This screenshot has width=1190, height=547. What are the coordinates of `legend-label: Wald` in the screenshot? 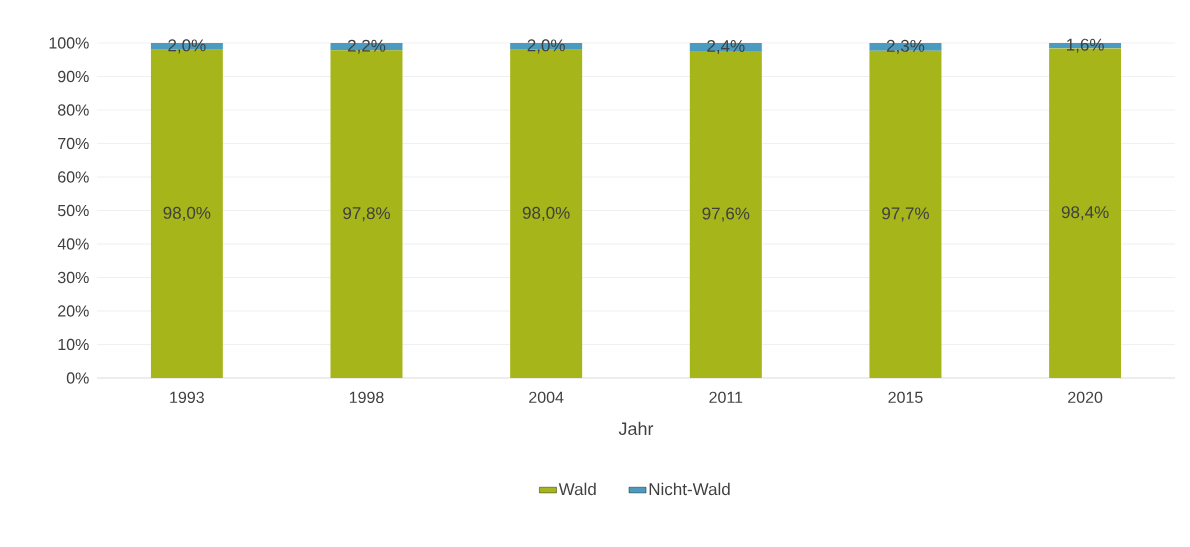 It's located at (577, 489).